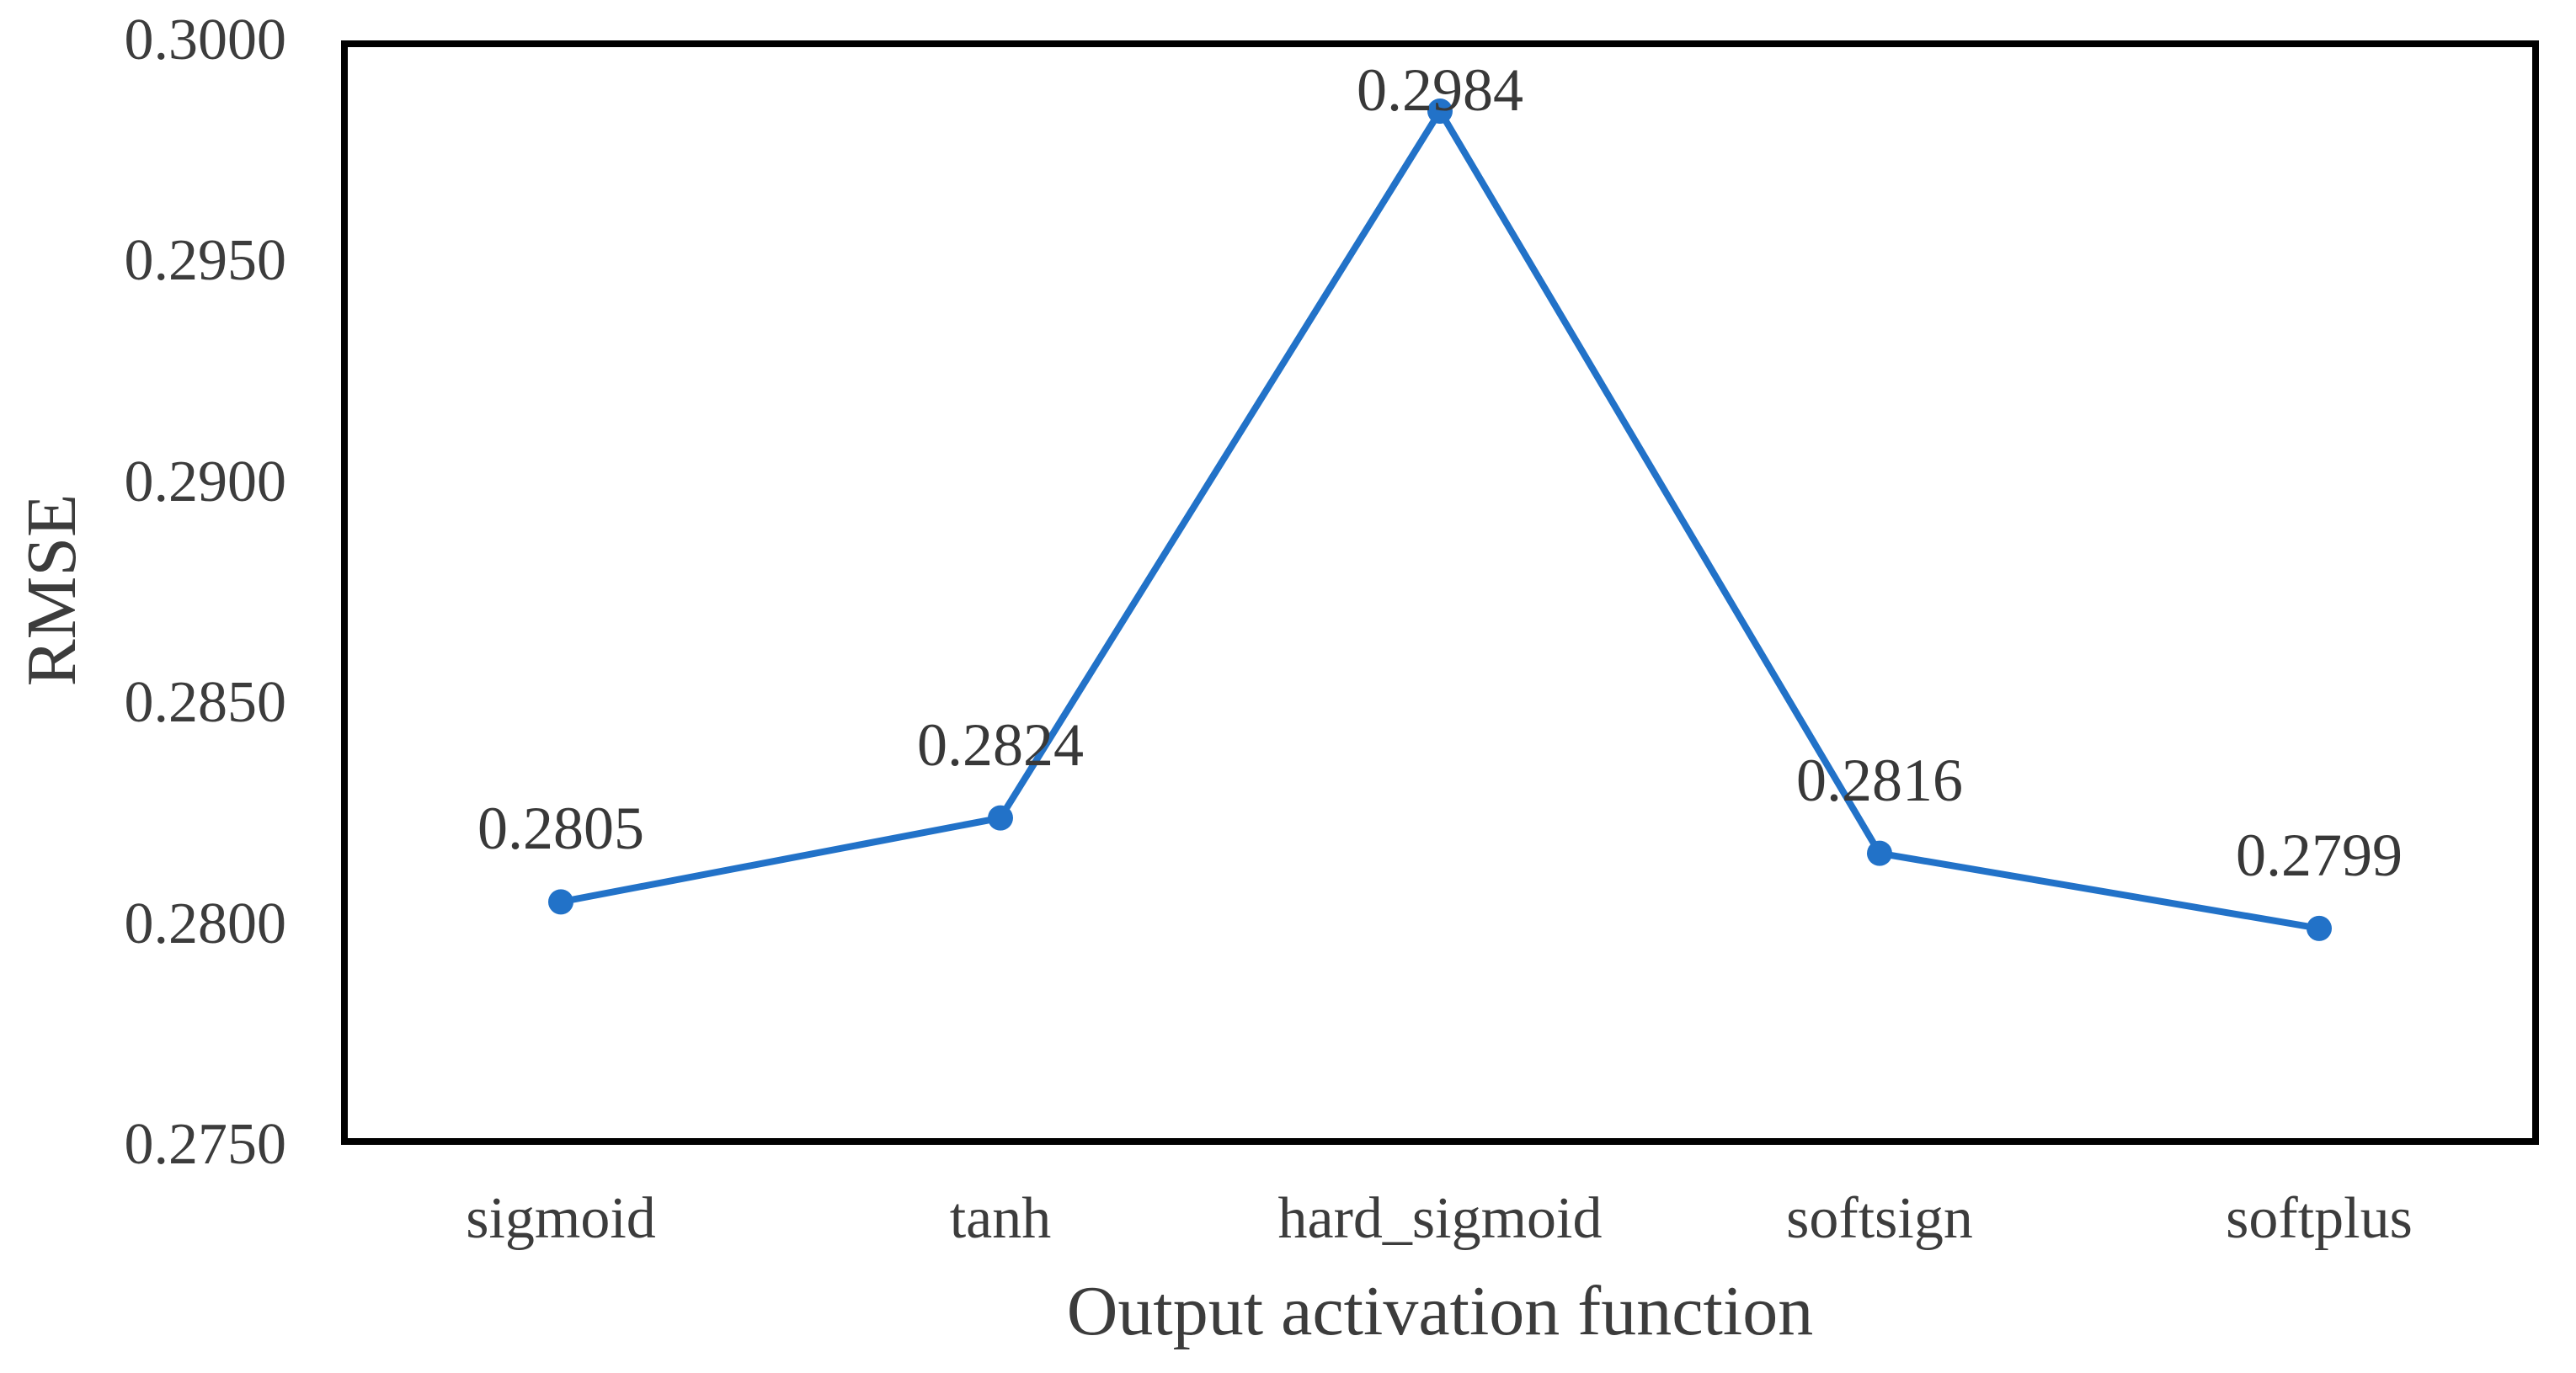 The image size is (2576, 1373). What do you see at coordinates (205, 703) in the screenshot?
I see `y-tick-label: 0.2850` at bounding box center [205, 703].